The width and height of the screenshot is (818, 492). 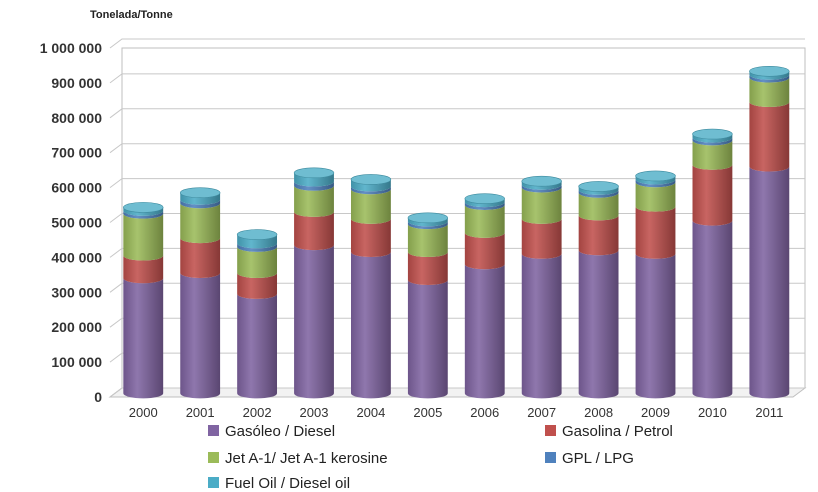 What do you see at coordinates (598, 412) in the screenshot?
I see `x-tick-label: 2008` at bounding box center [598, 412].